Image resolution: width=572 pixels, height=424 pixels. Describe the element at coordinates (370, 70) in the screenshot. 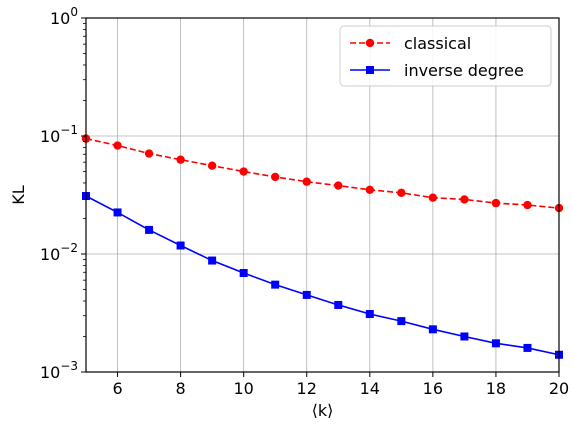

I see `legend-marker-inverse-degree` at that location.